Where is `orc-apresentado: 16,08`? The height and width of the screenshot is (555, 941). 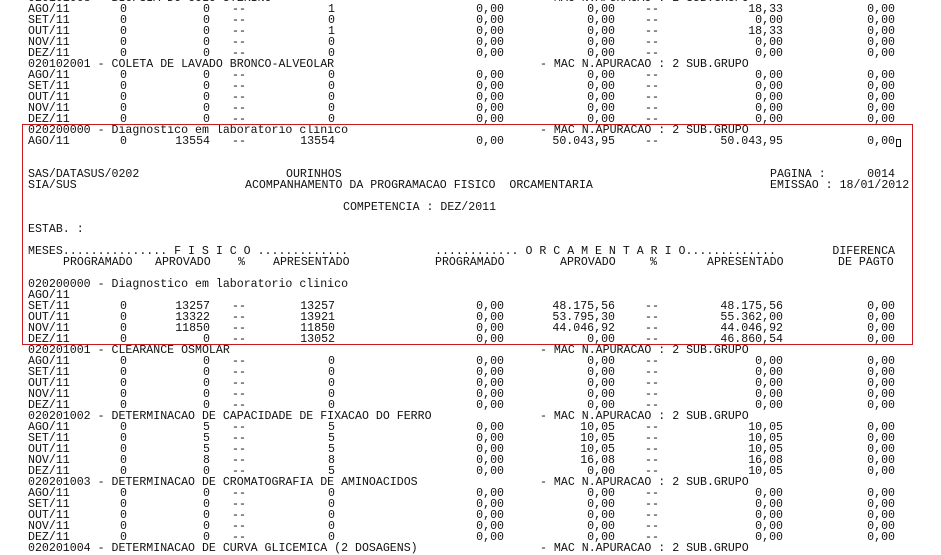
orc-apresentado: 16,08 is located at coordinates (765, 460).